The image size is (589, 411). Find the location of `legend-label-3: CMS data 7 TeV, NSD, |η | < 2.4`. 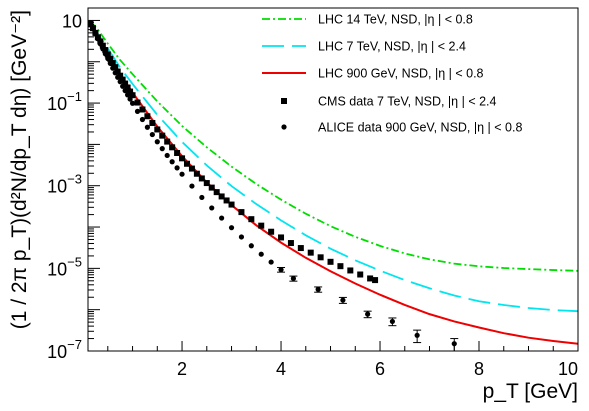

legend-label-3: CMS data 7 TeV, NSD, |η | < 2.4 is located at coordinates (407, 102).